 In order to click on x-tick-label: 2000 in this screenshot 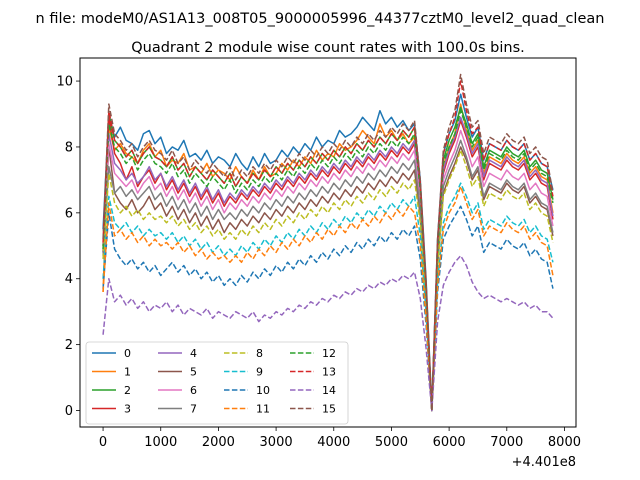, I will do `click(218, 442)`.